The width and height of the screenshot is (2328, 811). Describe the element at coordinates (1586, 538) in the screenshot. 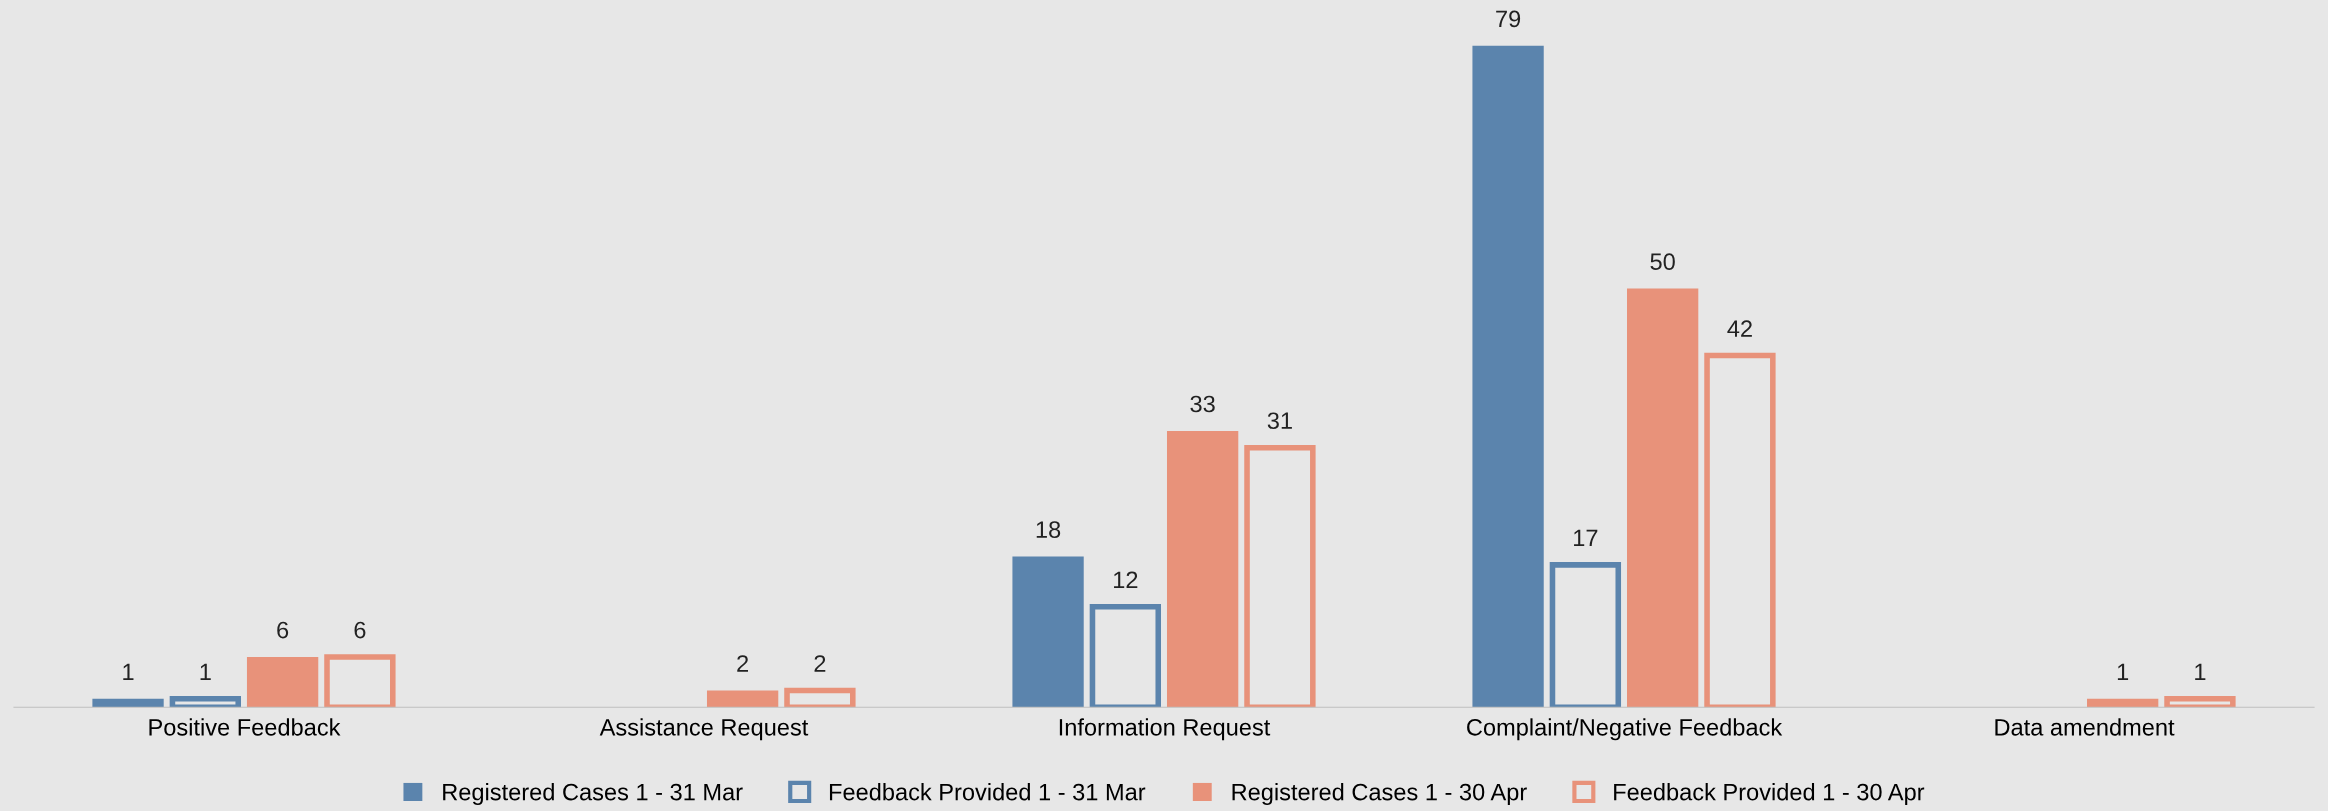

I see `data-label: 17` at that location.